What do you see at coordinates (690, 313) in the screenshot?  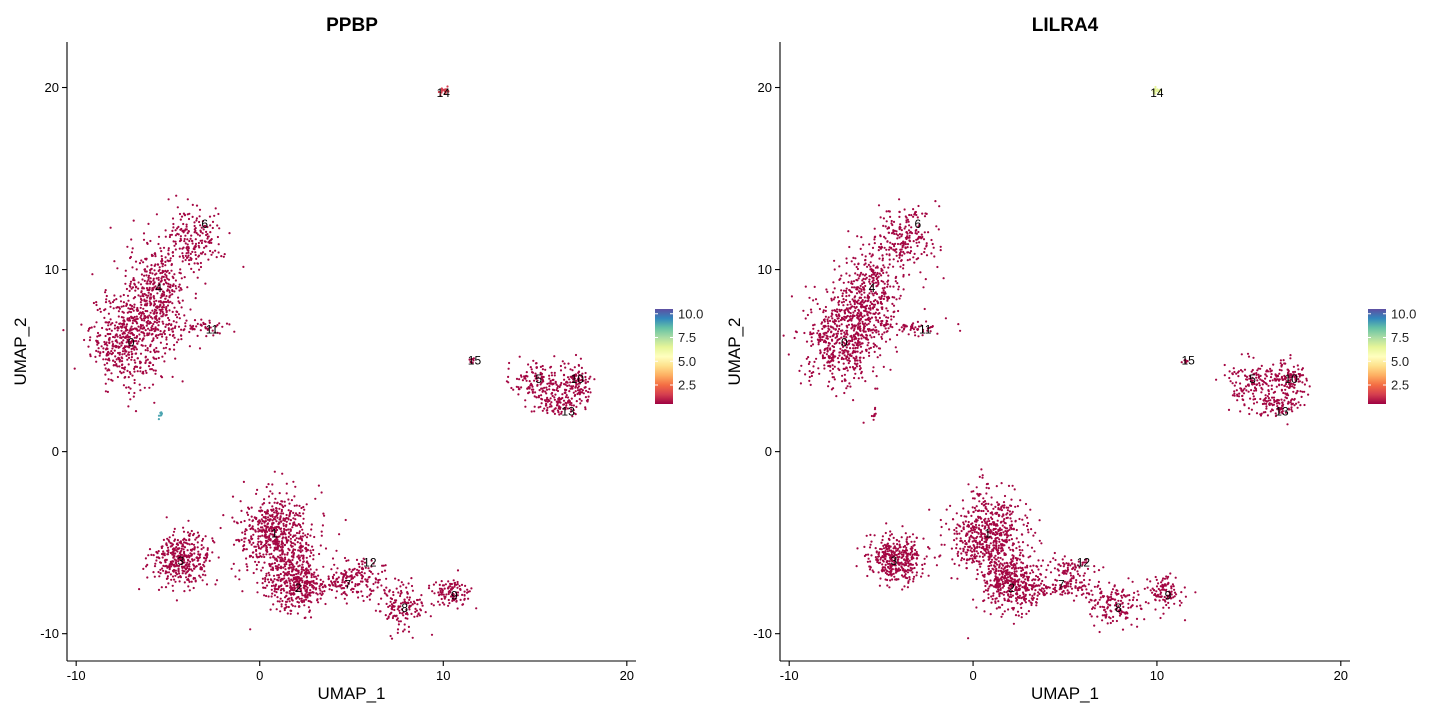 I see `colorbar-label: 10.0` at bounding box center [690, 313].